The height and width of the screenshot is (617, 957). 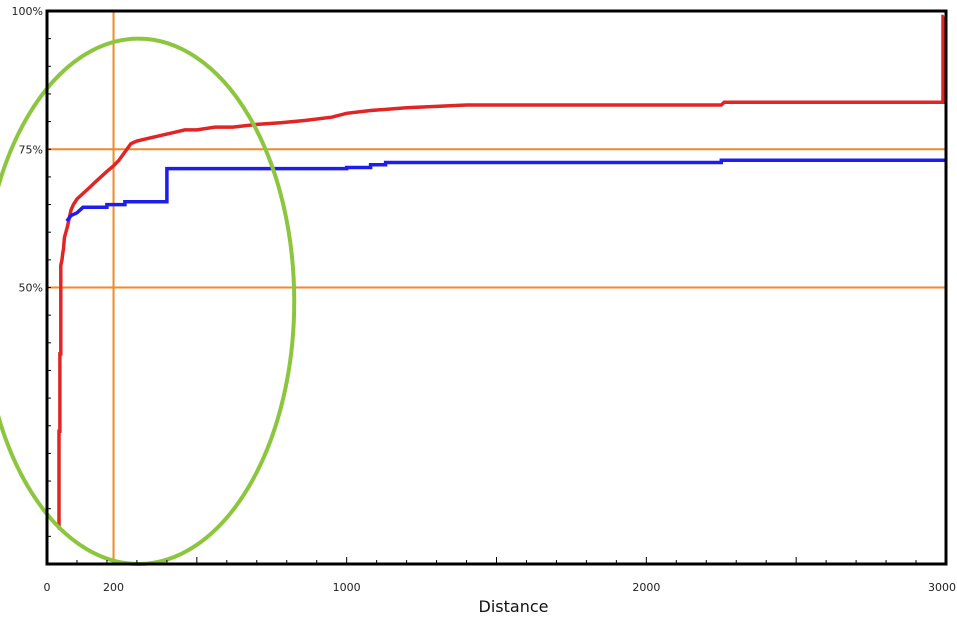 What do you see at coordinates (31, 288) in the screenshot?
I see `y-tick-label: 50%` at bounding box center [31, 288].